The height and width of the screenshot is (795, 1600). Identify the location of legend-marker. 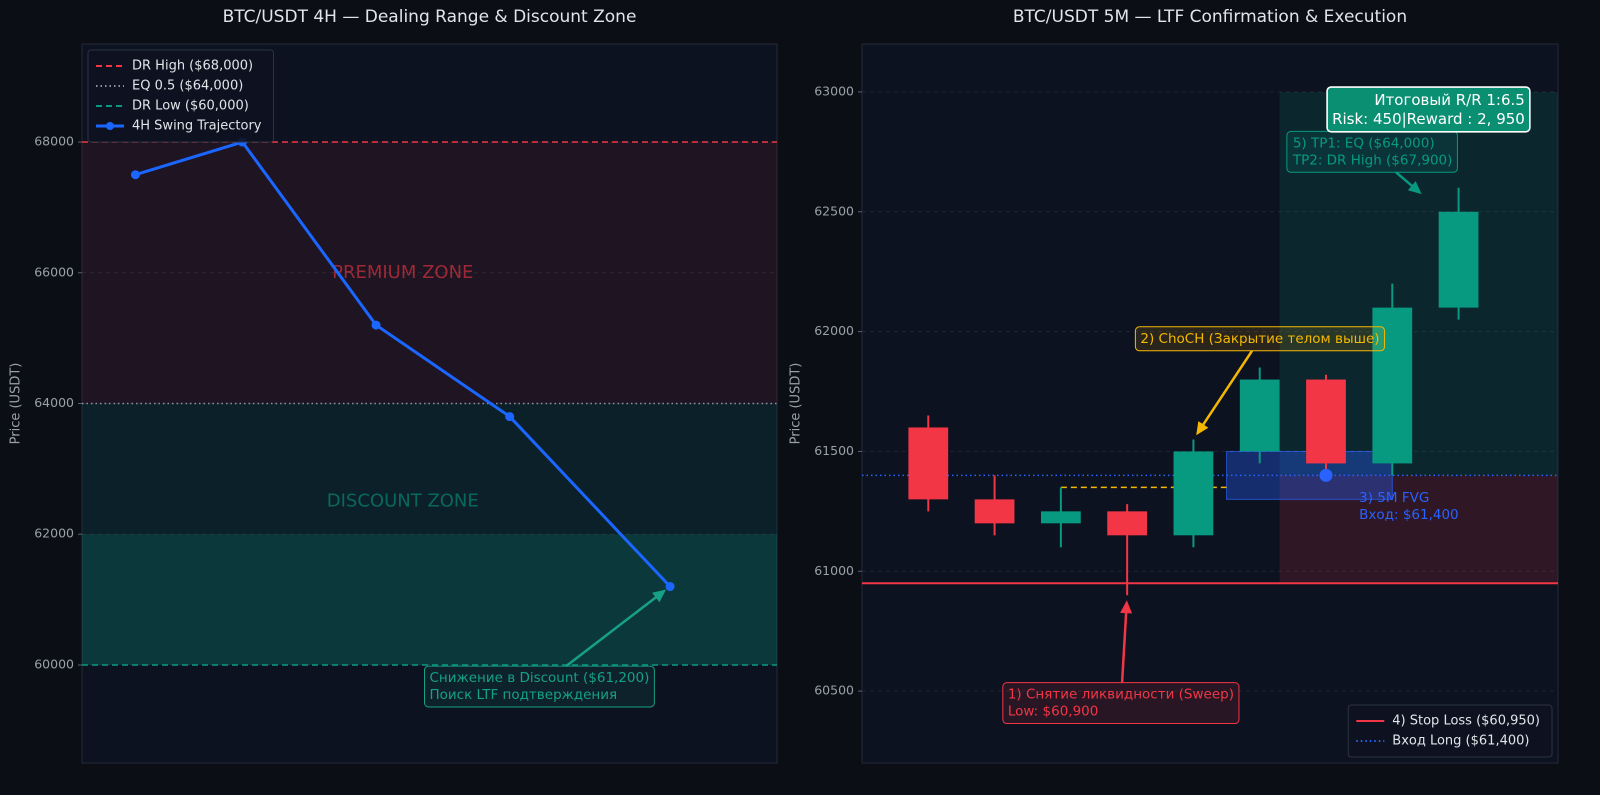
(110, 126).